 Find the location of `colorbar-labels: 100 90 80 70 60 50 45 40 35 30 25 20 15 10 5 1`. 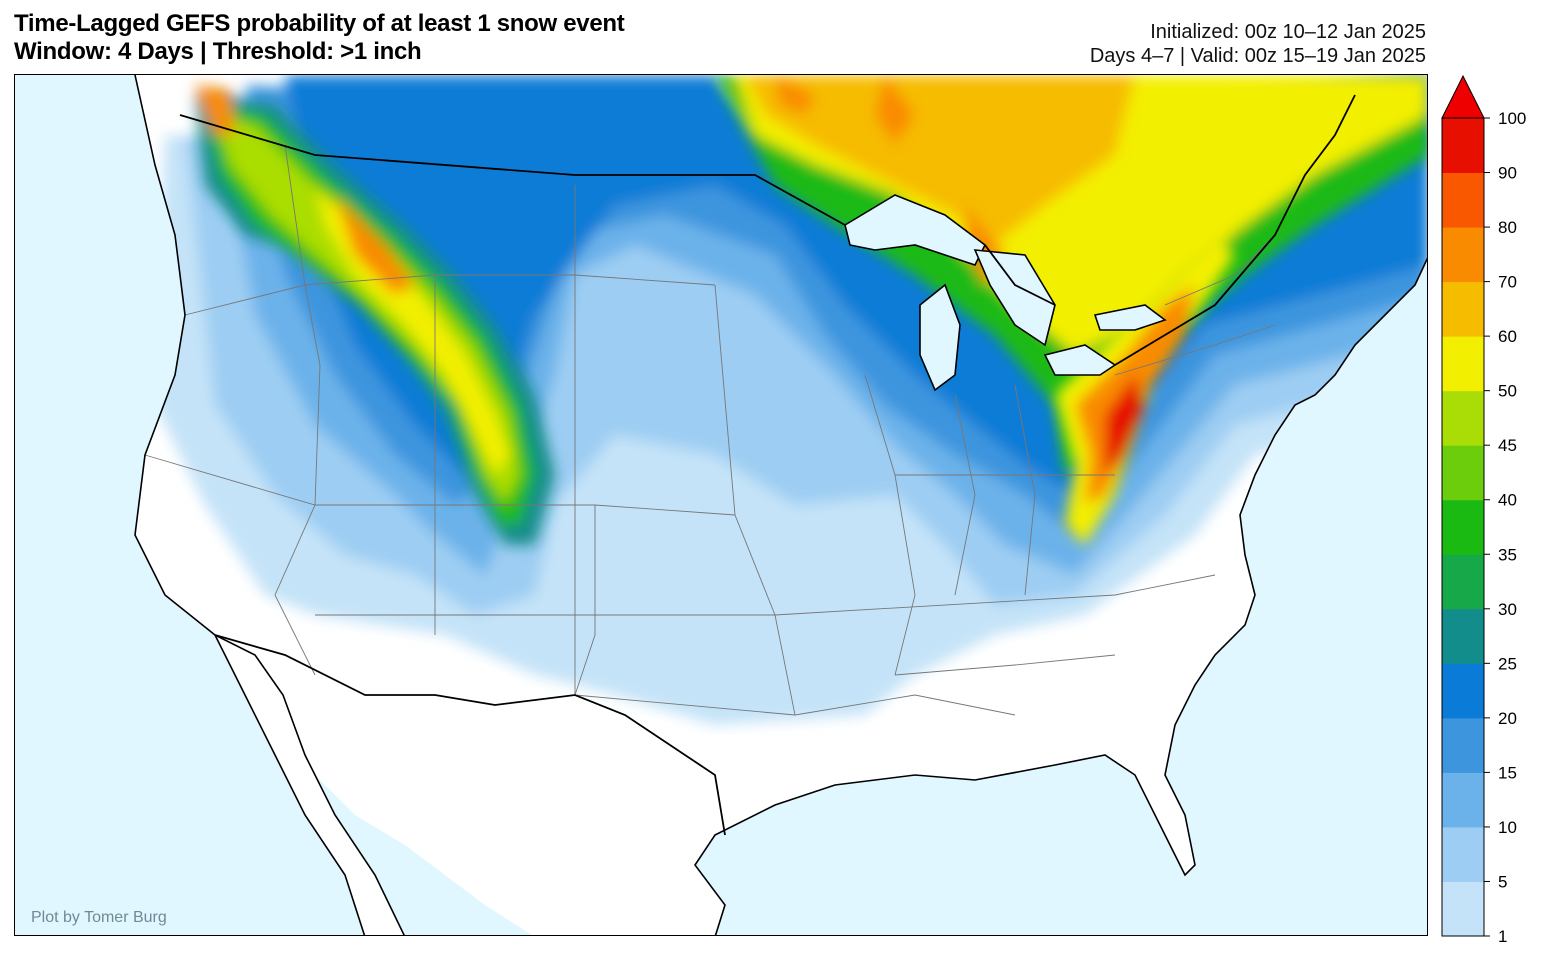

colorbar-labels: 100 90 80 70 60 50 45 40 35 30 25 20 15 10 5 1 is located at coordinates (1505, 527).